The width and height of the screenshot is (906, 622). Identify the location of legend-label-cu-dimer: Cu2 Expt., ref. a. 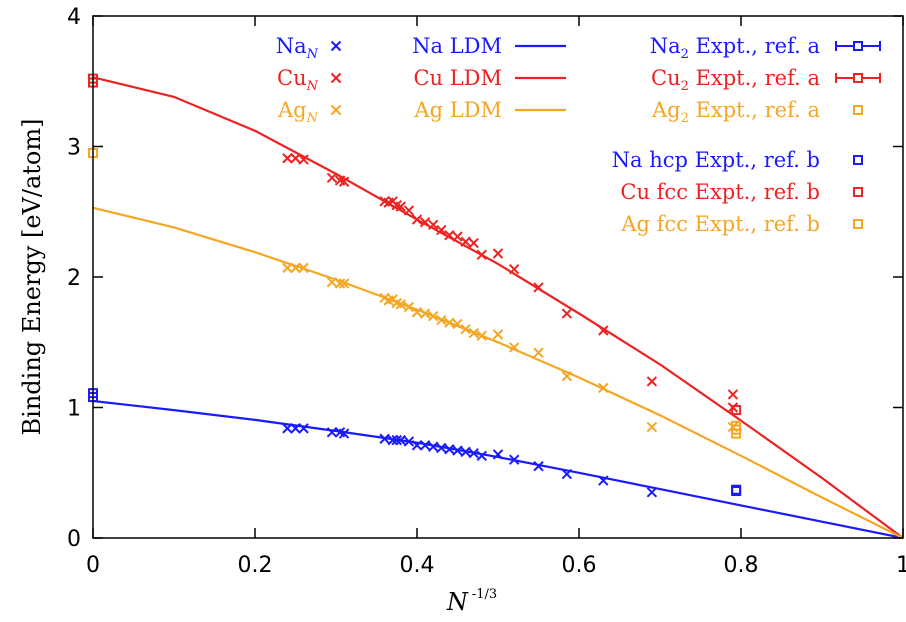
(735, 80).